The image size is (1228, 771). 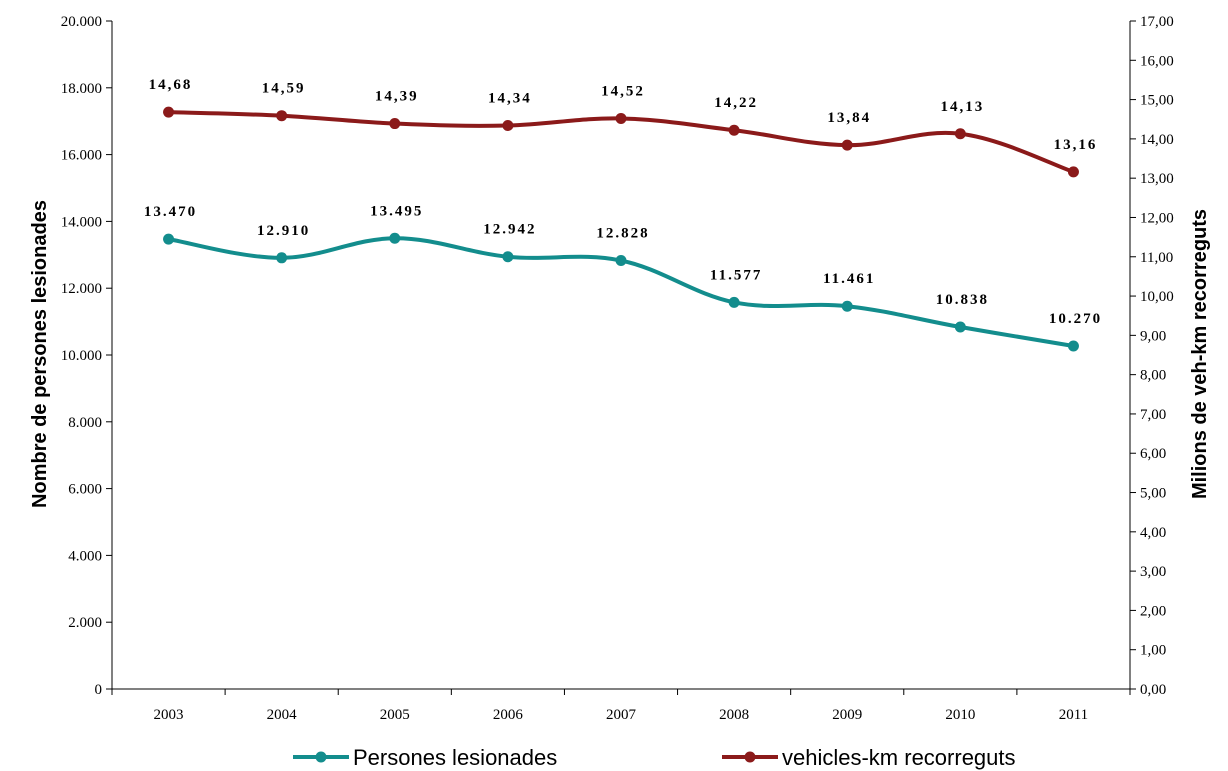 What do you see at coordinates (85, 623) in the screenshot?
I see `left-tick-label: 2.000` at bounding box center [85, 623].